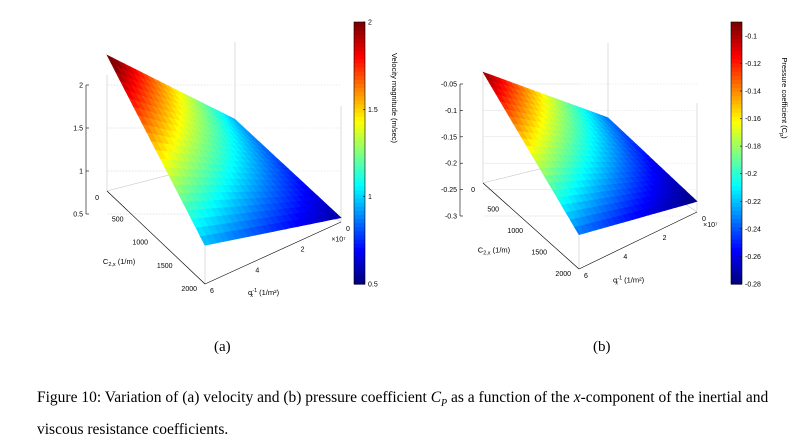  Describe the element at coordinates (449, 137) in the screenshot. I see `z-tick-label: -0.15` at that location.